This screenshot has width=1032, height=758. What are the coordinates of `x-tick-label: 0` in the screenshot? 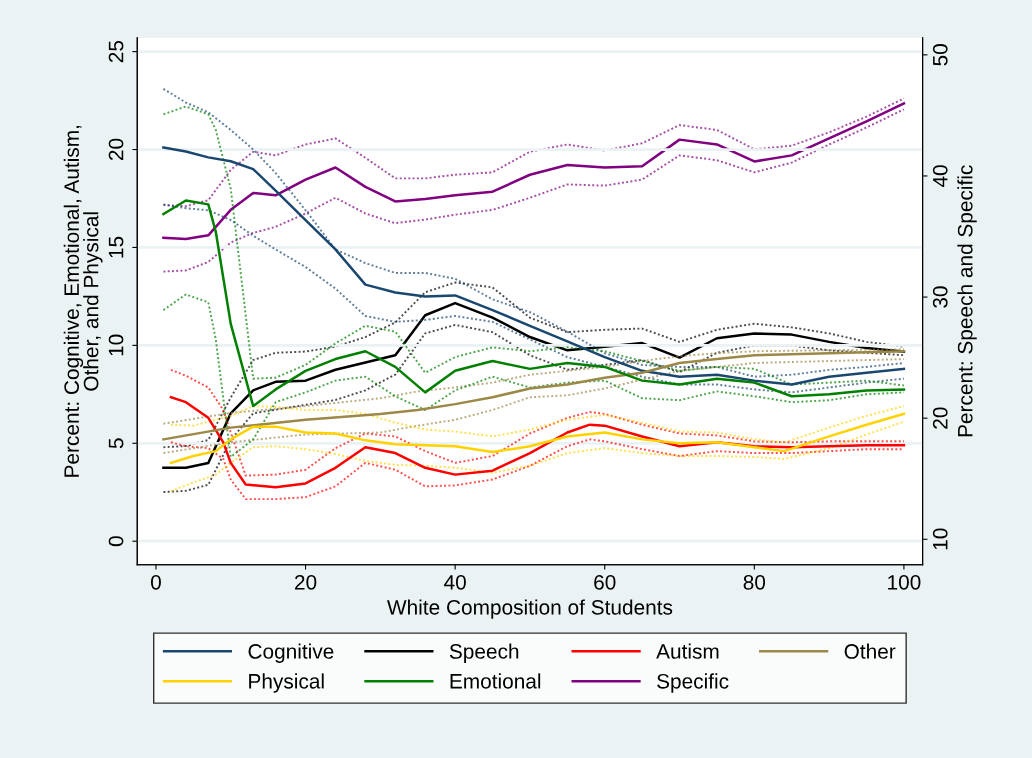 It's located at (155, 582).